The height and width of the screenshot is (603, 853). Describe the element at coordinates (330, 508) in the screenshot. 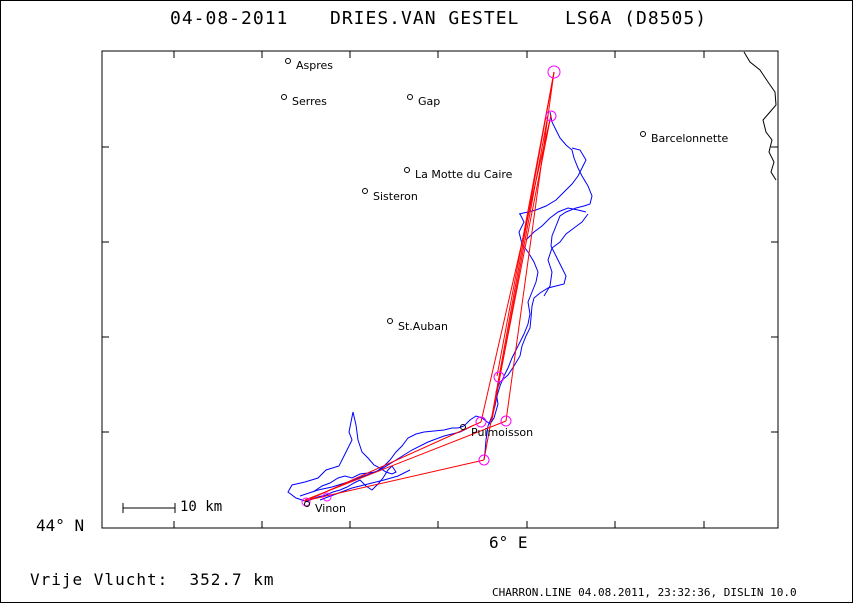

I see `town-label-vinon: Vinon` at that location.